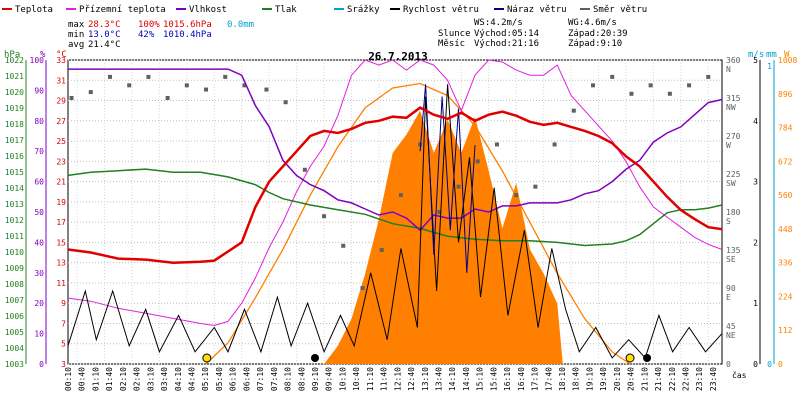  I want to click on axis-time-tick: 08:10, so click(288, 379).